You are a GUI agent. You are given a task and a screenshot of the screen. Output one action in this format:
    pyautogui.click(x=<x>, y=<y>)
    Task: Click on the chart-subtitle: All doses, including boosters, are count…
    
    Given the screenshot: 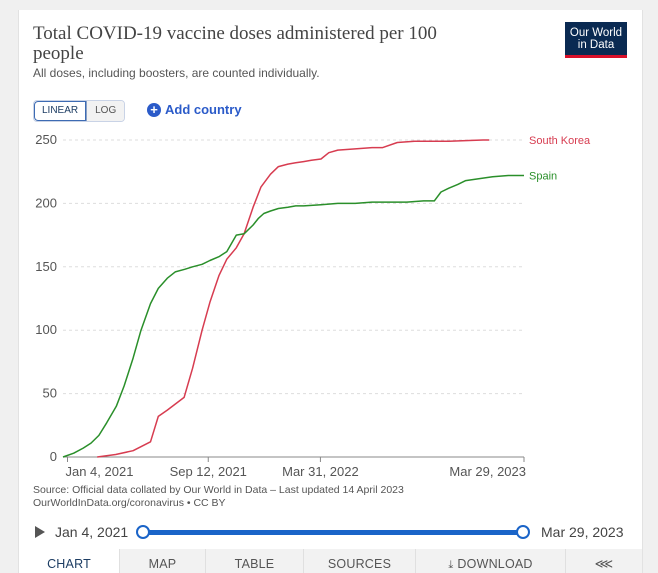 What is the action you would take?
    pyautogui.click(x=176, y=73)
    